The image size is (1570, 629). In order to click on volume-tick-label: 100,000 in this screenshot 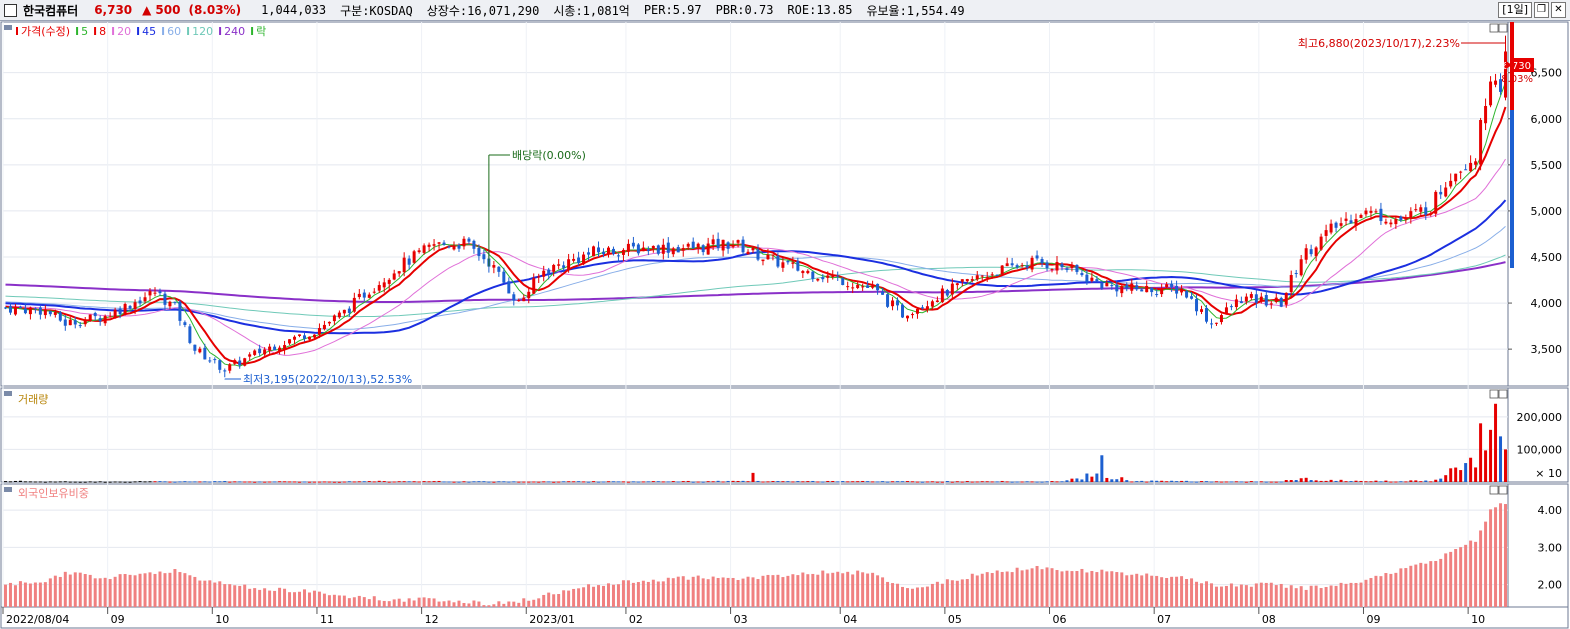, I will do `click(1540, 449)`.